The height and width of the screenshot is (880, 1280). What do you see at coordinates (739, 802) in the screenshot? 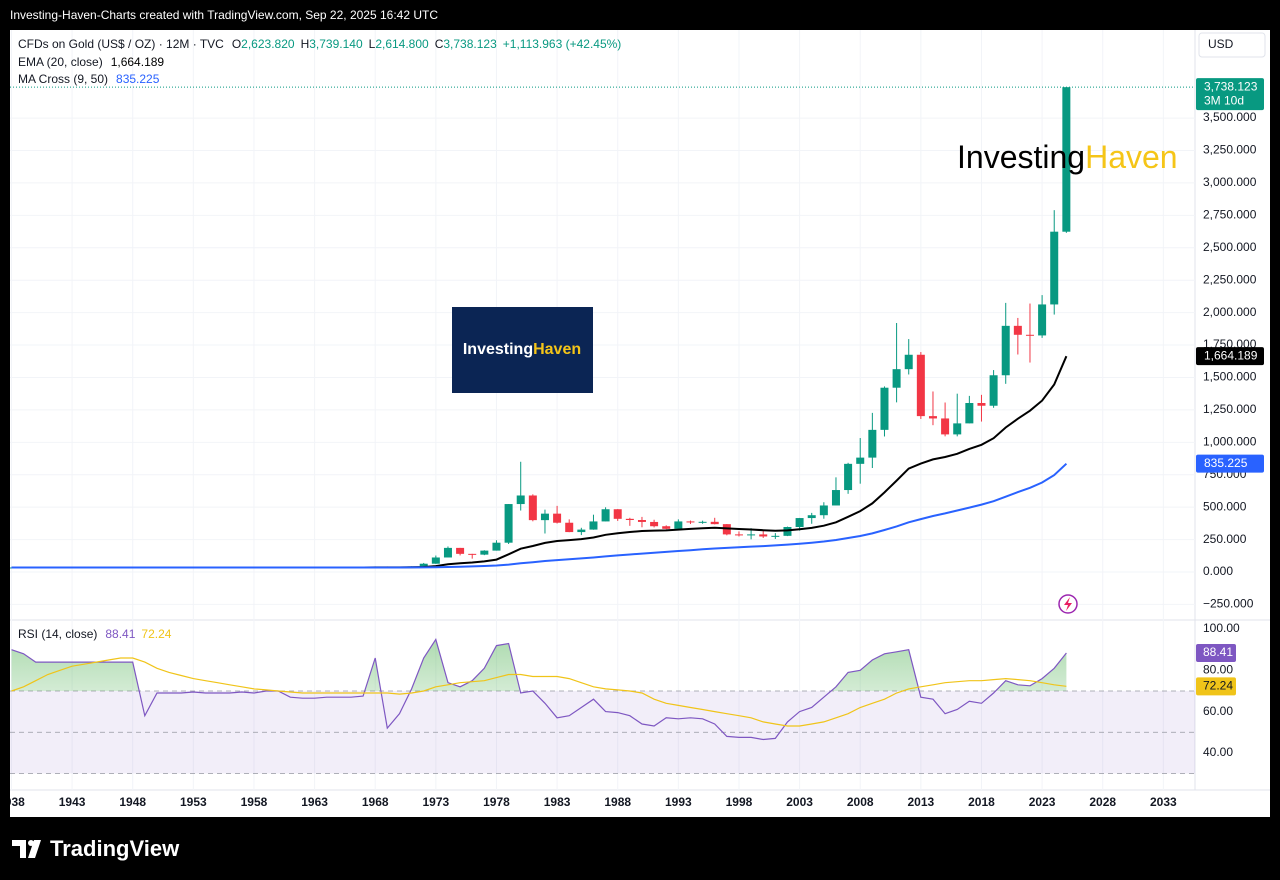
I see `x-tick-label: 1998` at bounding box center [739, 802].